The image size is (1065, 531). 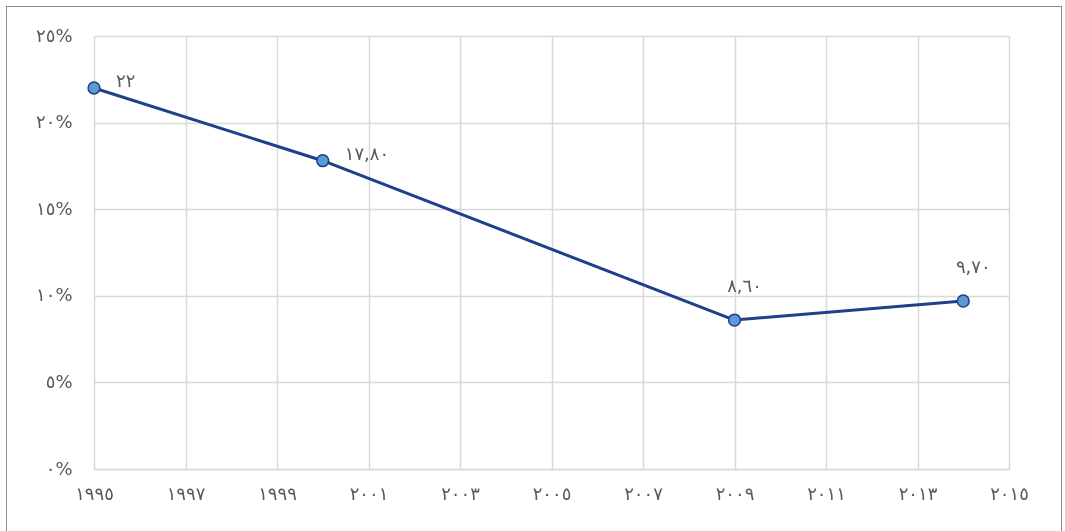 I want to click on x-tick-label: ٢٠٠٧, so click(x=644, y=493).